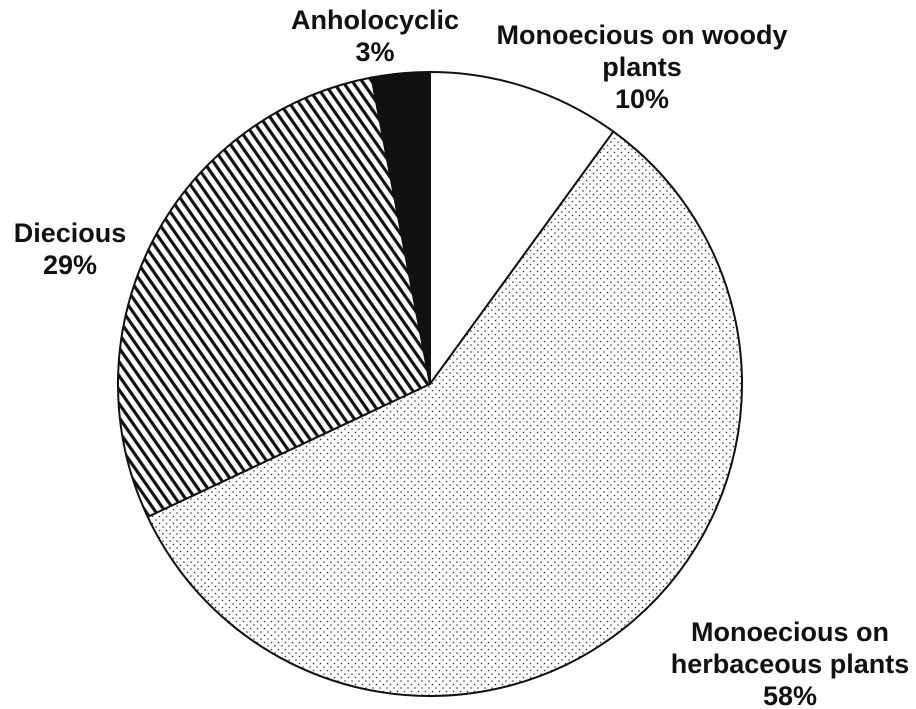  I want to click on category-name: Anholocyclic, so click(375, 20).